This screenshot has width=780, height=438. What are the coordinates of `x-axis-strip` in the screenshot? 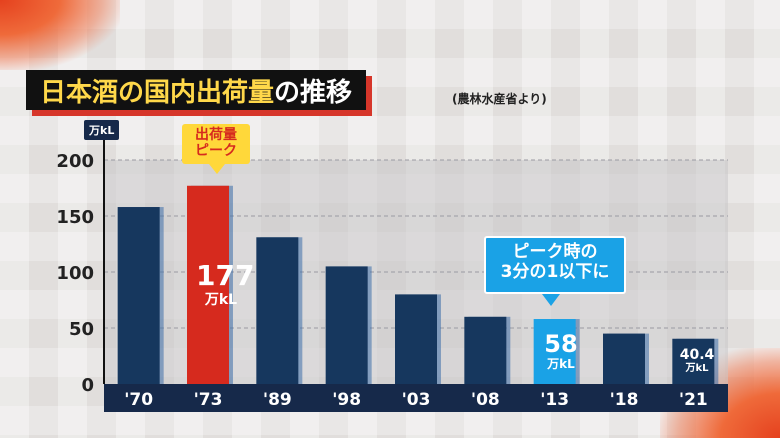 It's located at (416, 398).